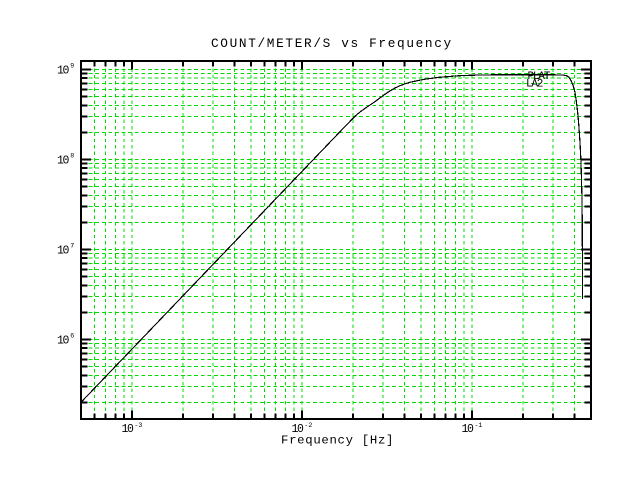 This screenshot has height=480, width=640. I want to click on svg-text: Frequency [Hz], so click(337, 441).